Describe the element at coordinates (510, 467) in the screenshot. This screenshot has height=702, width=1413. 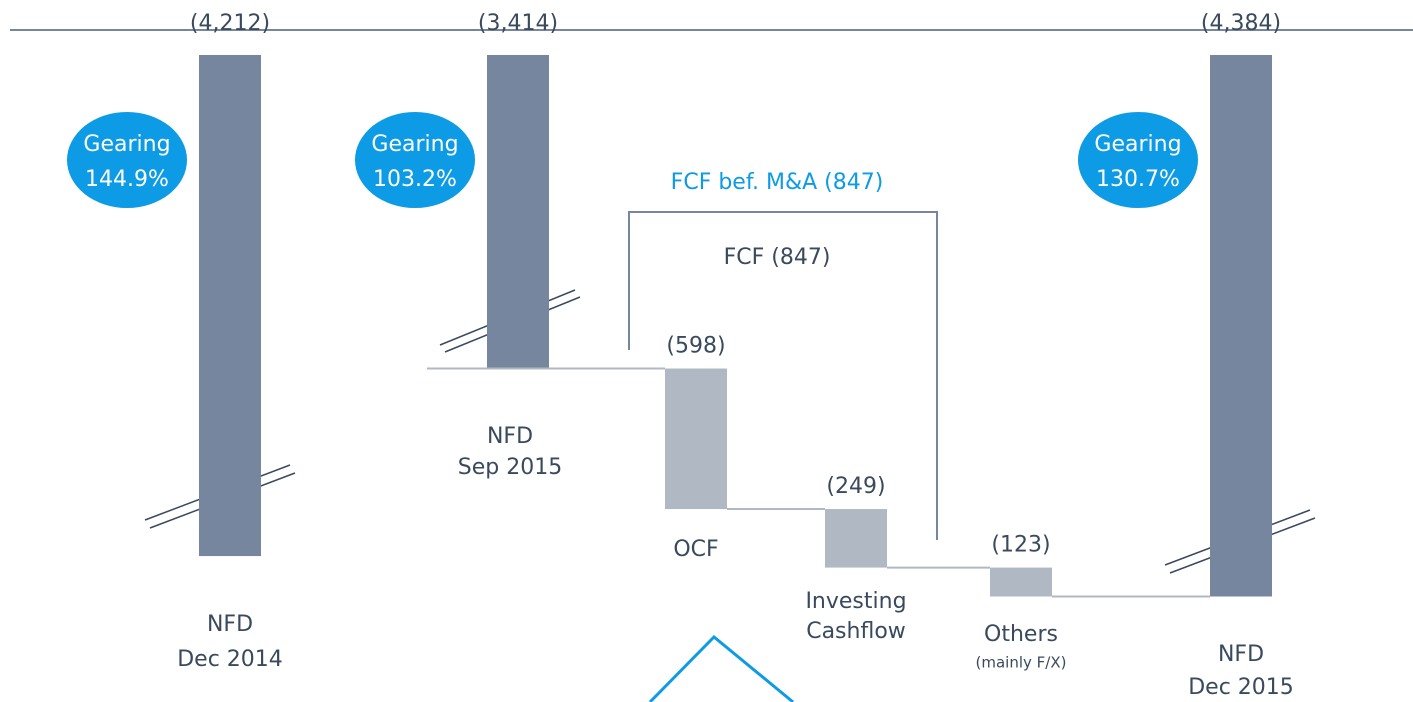
I see `category-label: Sep 2015` at that location.